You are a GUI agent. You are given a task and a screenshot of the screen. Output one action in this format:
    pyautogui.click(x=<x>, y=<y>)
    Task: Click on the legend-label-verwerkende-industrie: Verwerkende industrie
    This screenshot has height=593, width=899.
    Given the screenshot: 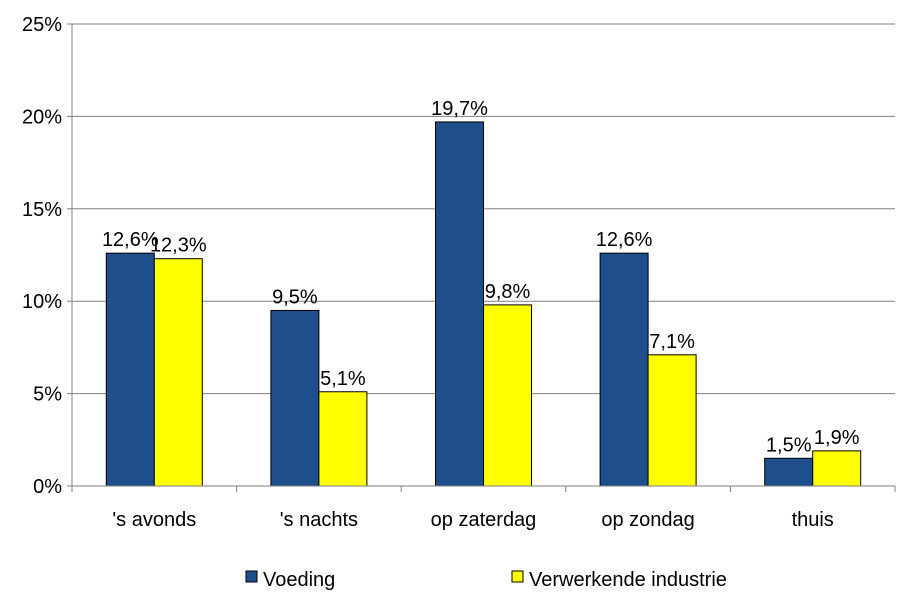 What is the action you would take?
    pyautogui.click(x=628, y=580)
    